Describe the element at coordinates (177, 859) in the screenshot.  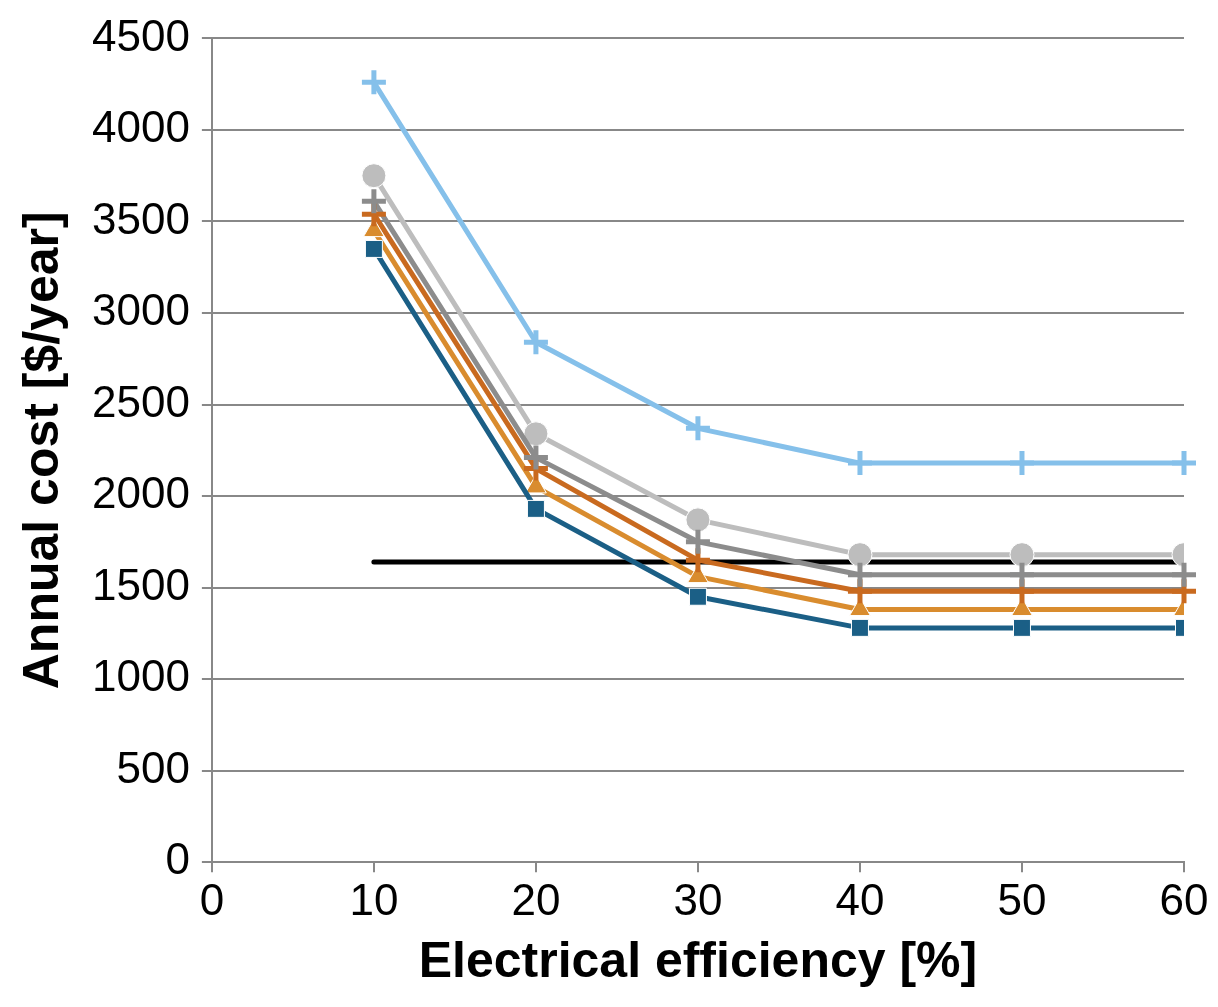
I see `y-tick-label: 0` at that location.